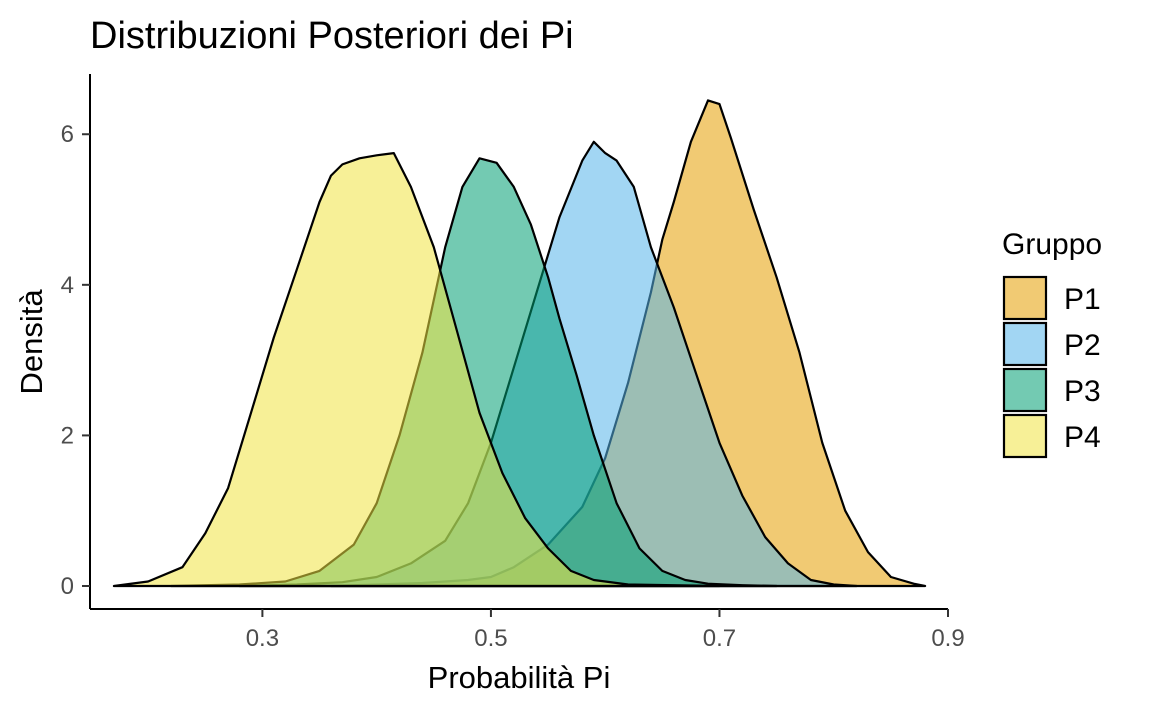 This screenshot has height=716, width=1152. Describe the element at coordinates (1052, 343) in the screenshot. I see `legend: Gruppo P1 P2 P3 P4` at that location.